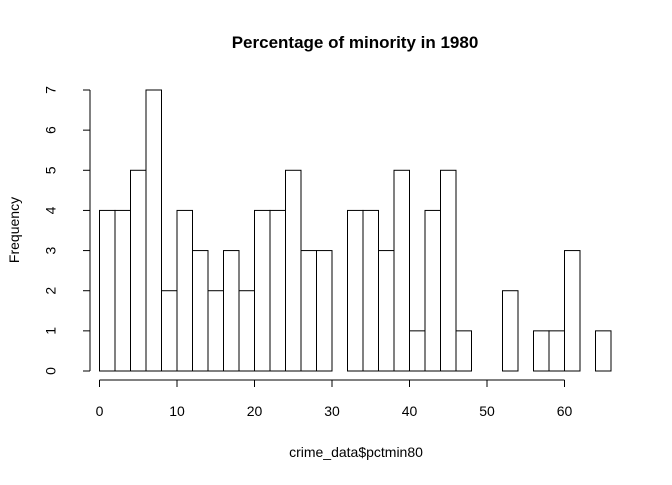 Image resolution: width=672 pixels, height=485 pixels. What do you see at coordinates (51, 130) in the screenshot?
I see `y-tick-label: 6` at bounding box center [51, 130].